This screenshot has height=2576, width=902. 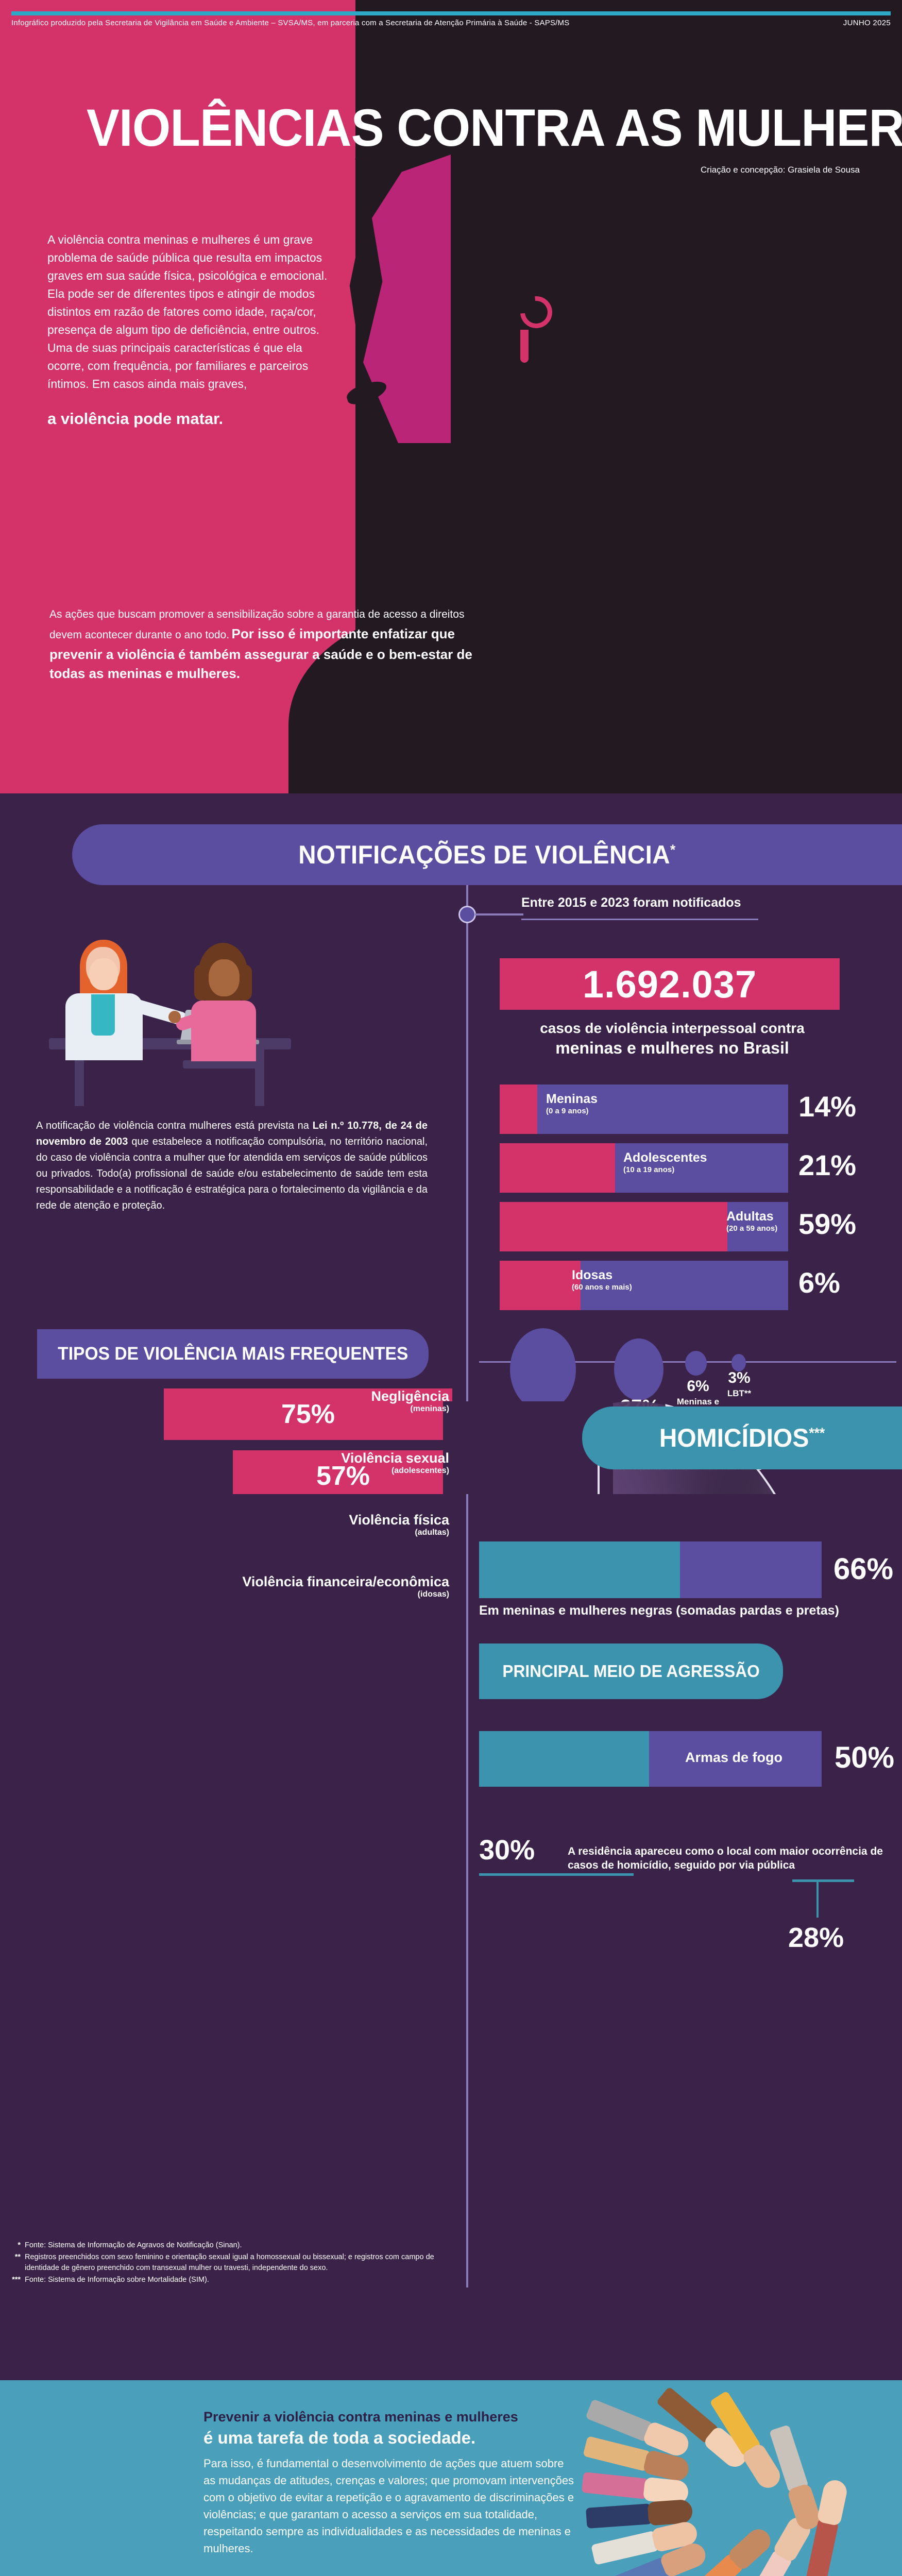 I want to click on residencia-underline, so click(x=556, y=1874).